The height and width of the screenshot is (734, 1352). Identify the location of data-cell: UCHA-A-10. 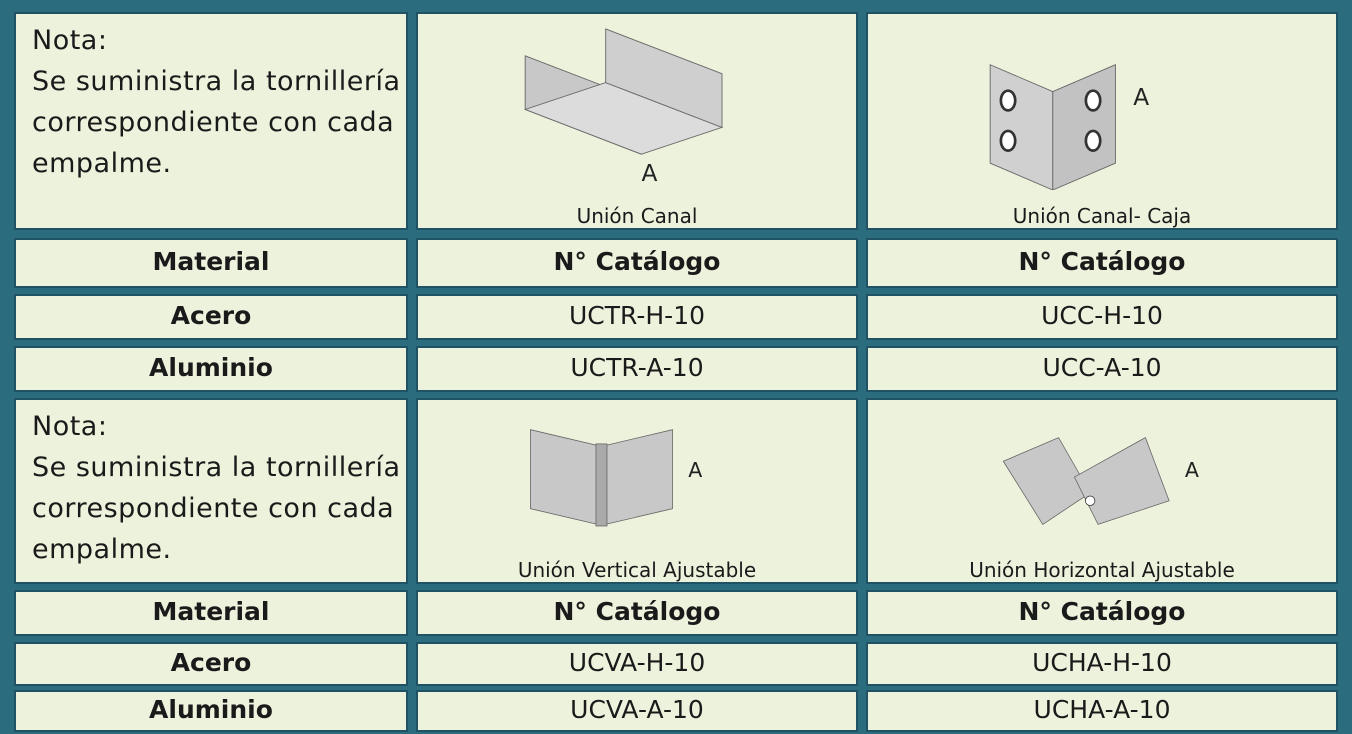
(1102, 711).